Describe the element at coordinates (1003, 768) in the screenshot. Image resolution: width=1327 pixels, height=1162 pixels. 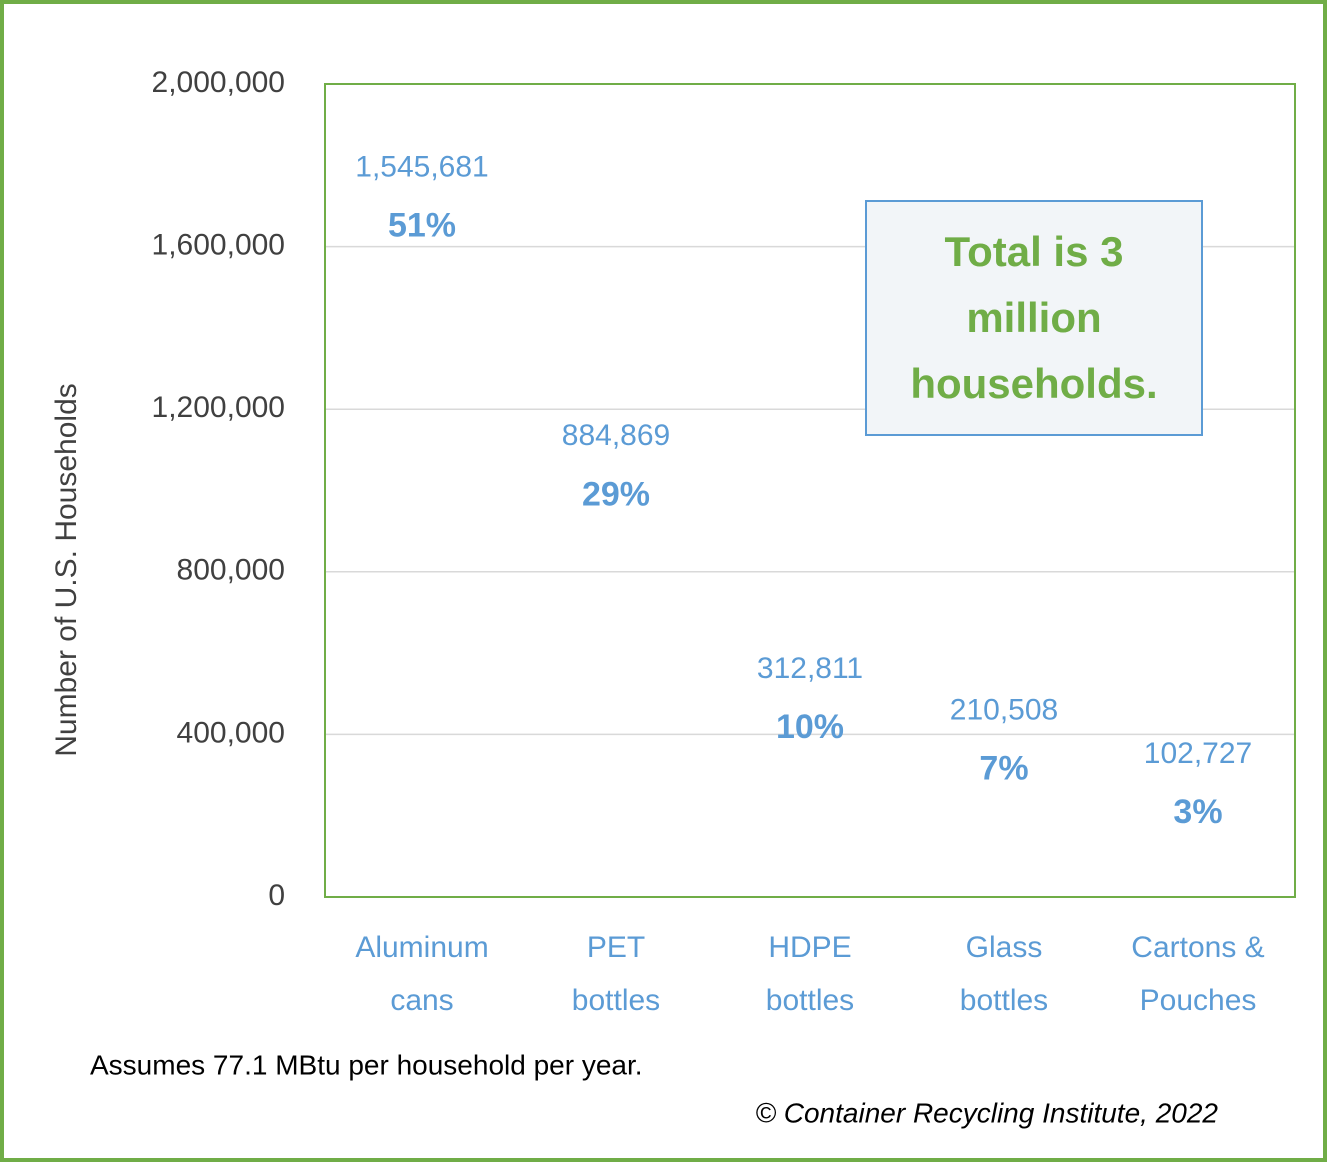
I see `share-label: 7%` at that location.